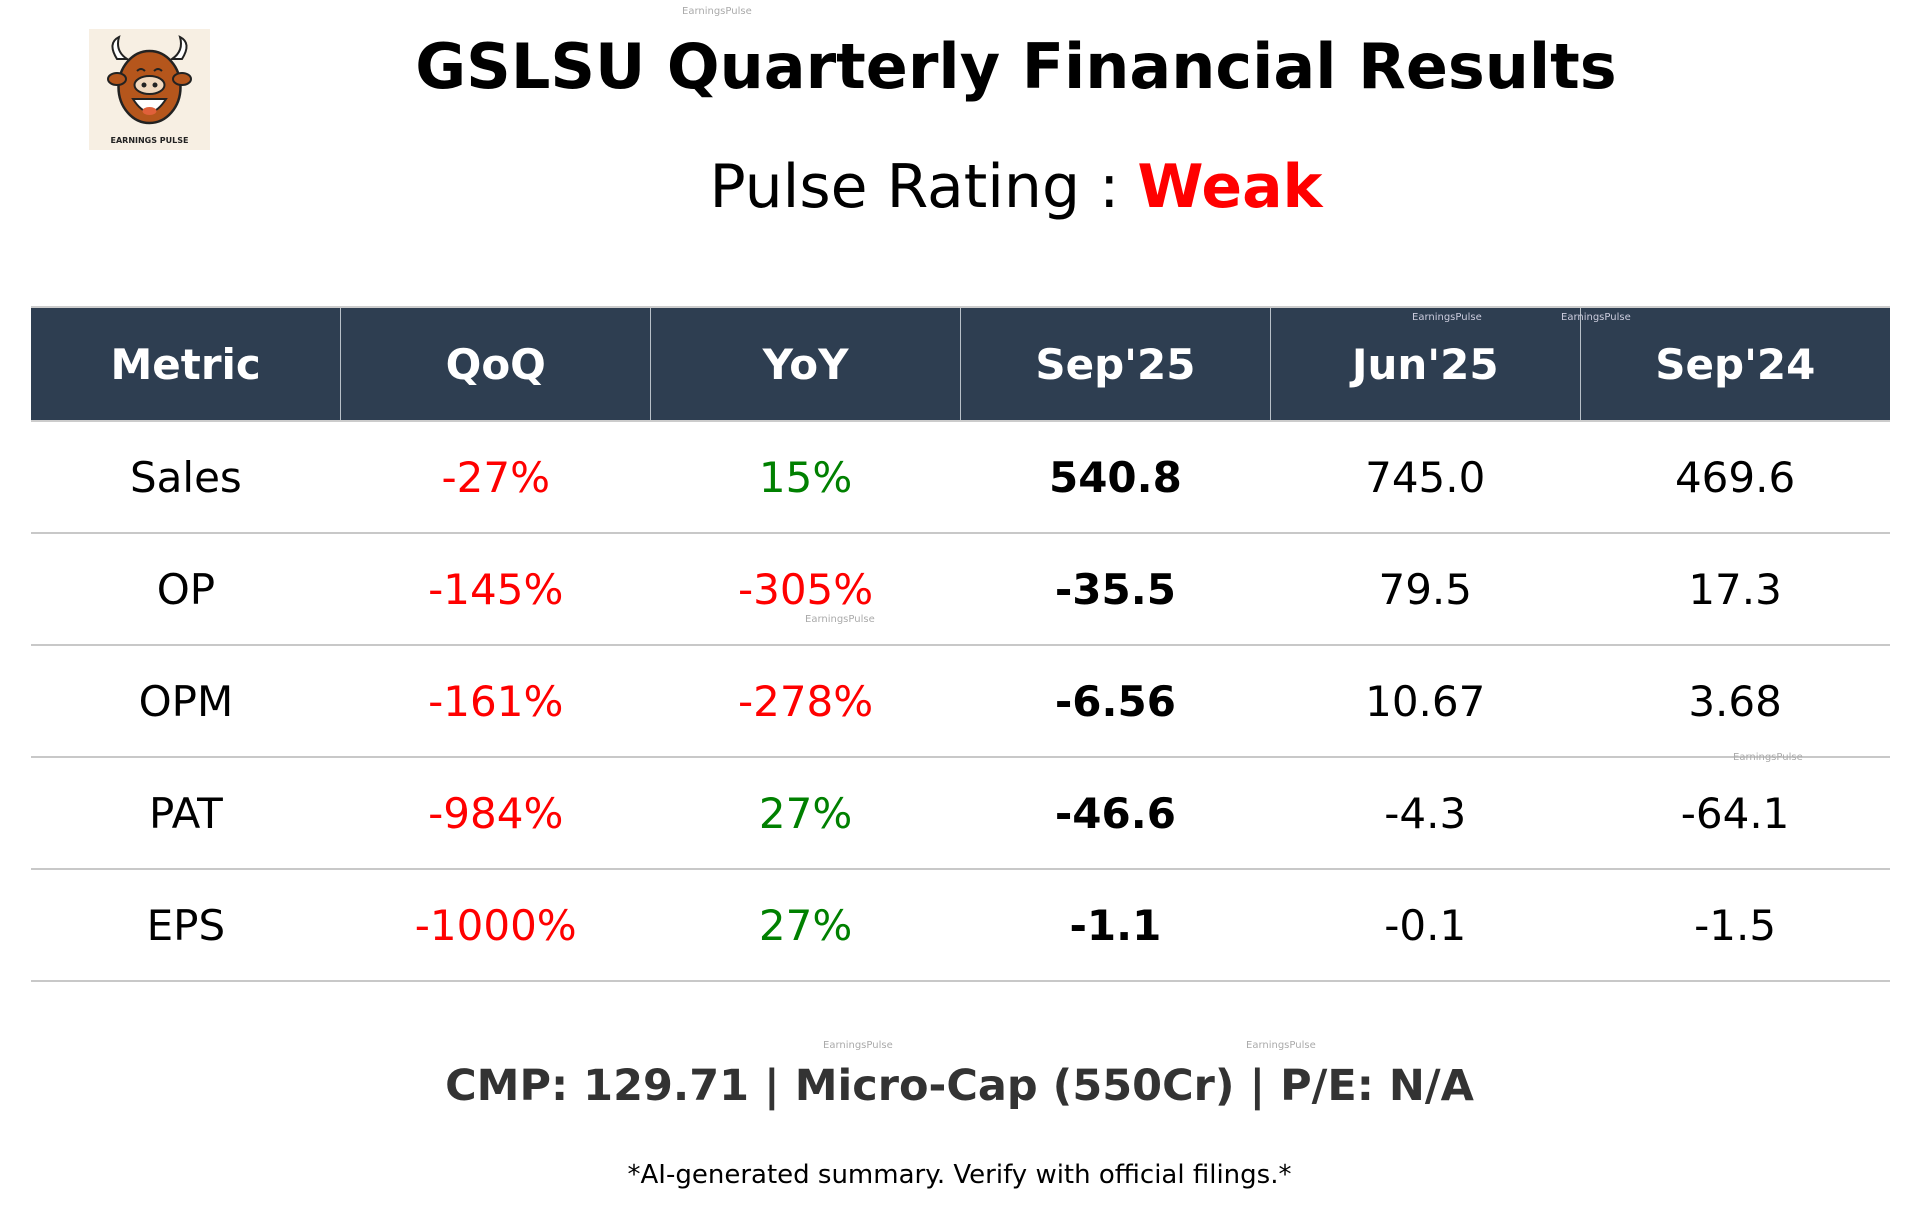 The height and width of the screenshot is (1220, 1919). Describe the element at coordinates (1425, 364) in the screenshot. I see `header-jun25: Jun'25` at that location.